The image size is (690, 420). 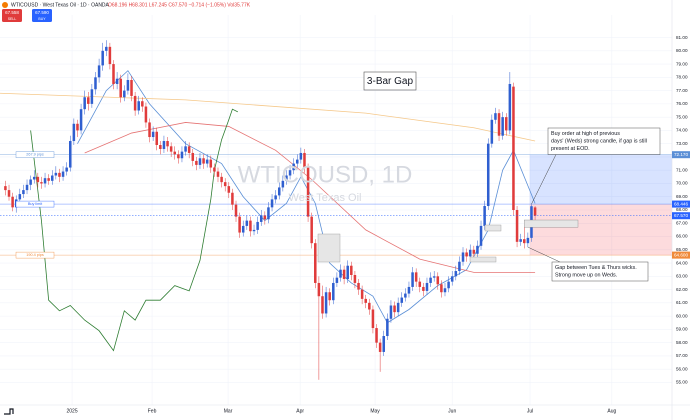 I want to click on buy-price: 67.590, so click(x=42, y=12).